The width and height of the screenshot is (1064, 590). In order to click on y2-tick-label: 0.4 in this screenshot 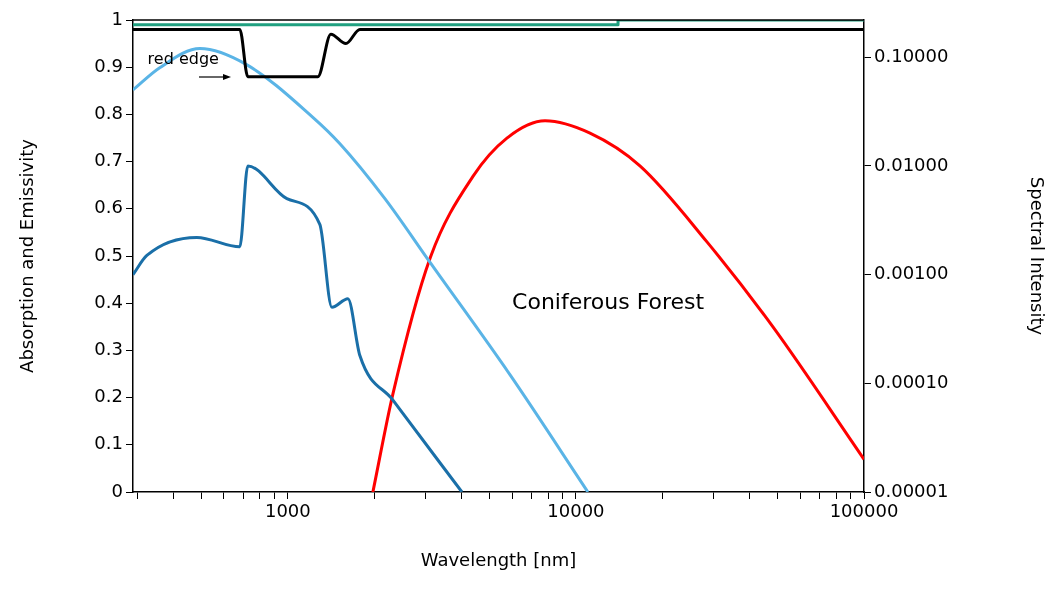, I will do `click(108, 301)`.